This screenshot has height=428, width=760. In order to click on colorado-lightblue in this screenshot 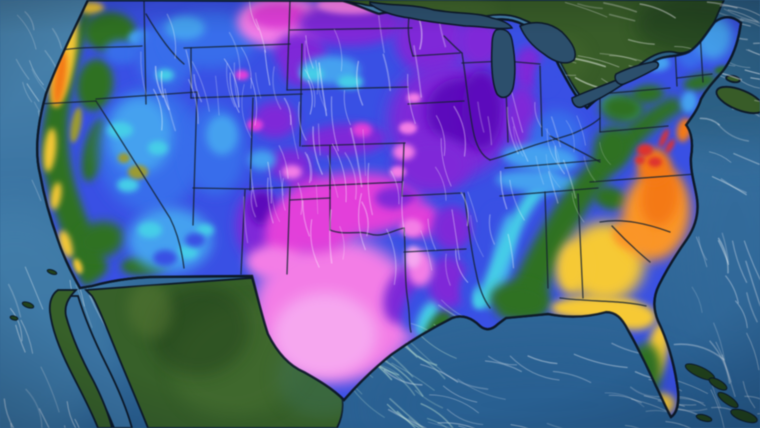, I will do `click(262, 160)`.